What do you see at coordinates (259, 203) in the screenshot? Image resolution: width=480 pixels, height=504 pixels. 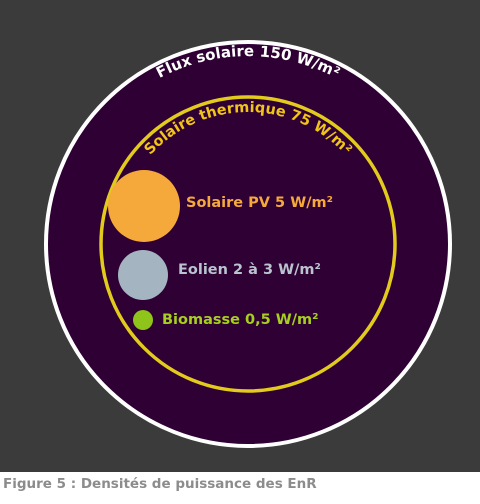 I see `pv-label: Solaire PV 5 W/m²` at bounding box center [259, 203].